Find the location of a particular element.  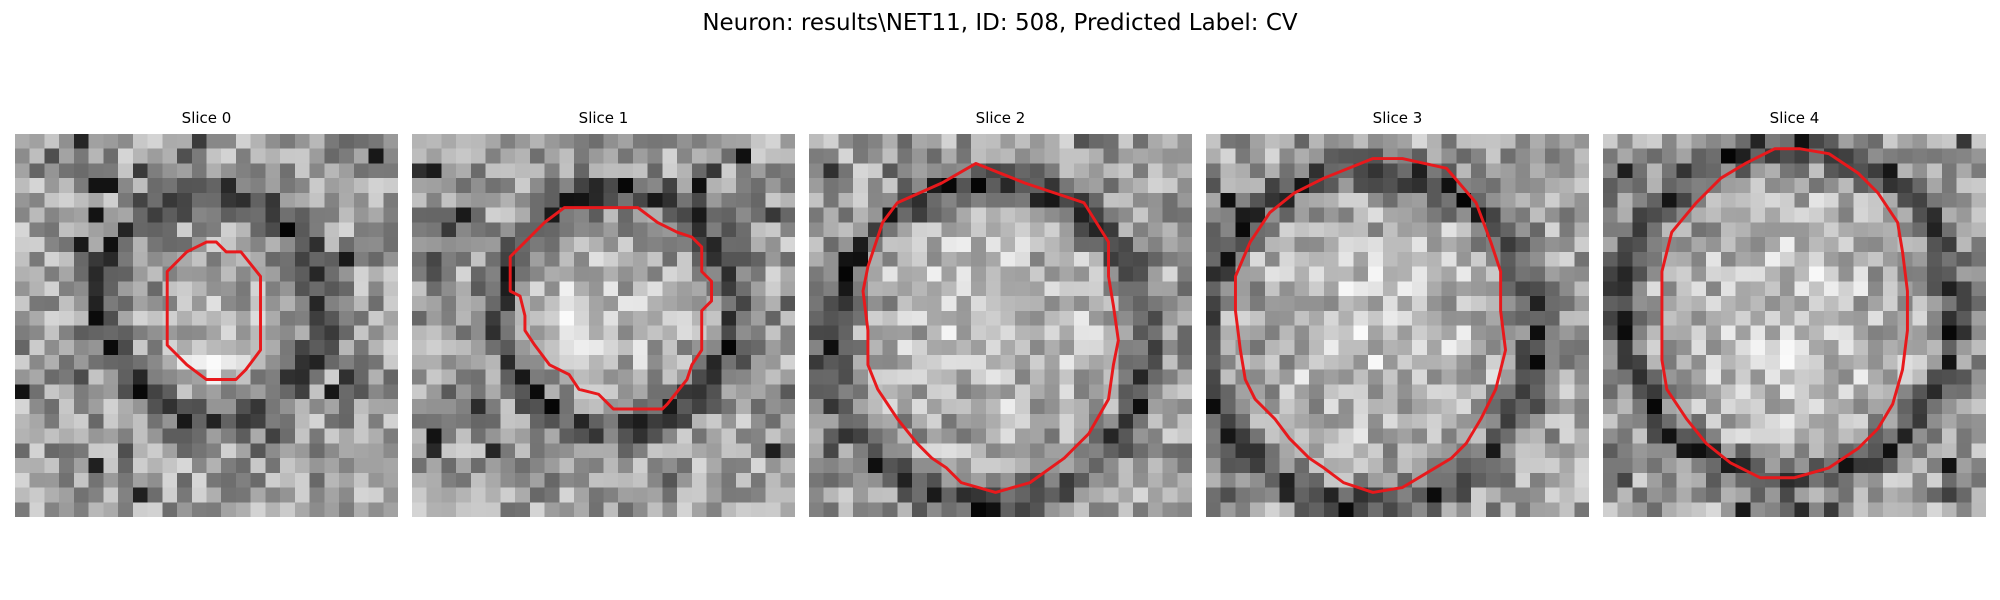

panel-slice-0: Slice 0 is located at coordinates (206, 312).